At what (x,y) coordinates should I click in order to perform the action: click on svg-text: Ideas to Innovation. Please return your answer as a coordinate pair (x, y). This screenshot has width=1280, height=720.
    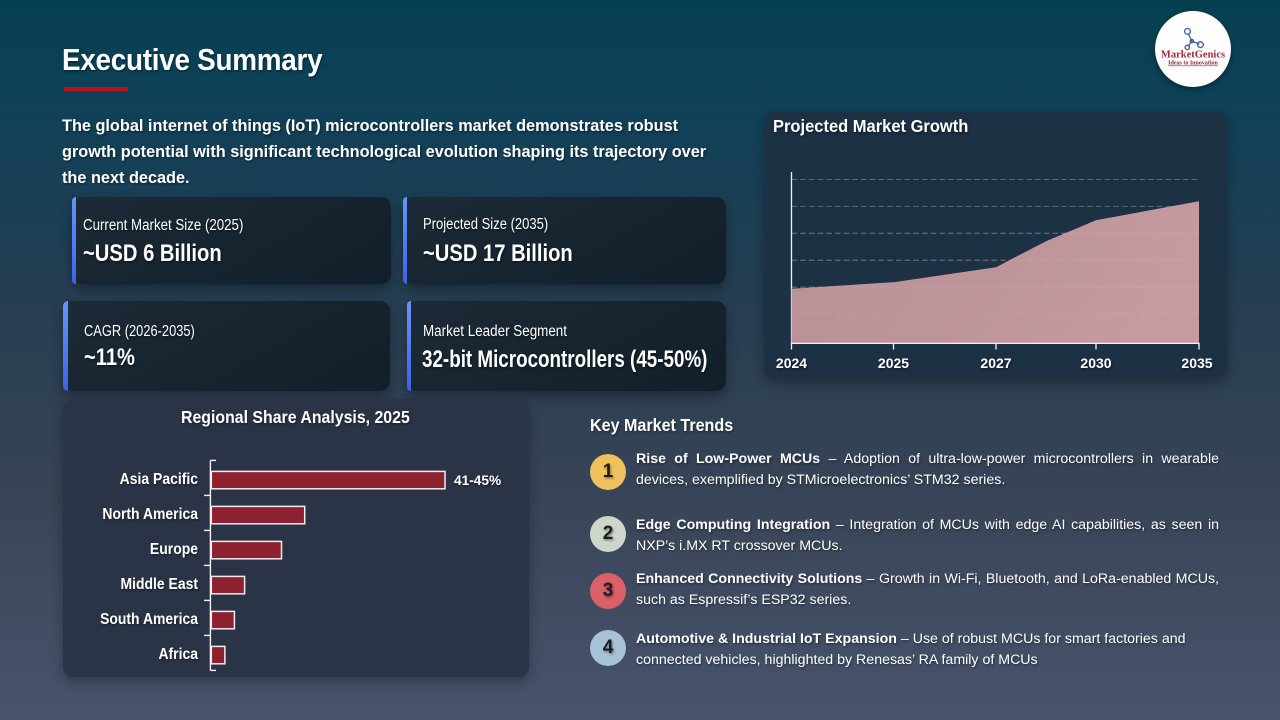
    Looking at the image, I should click on (1193, 64).